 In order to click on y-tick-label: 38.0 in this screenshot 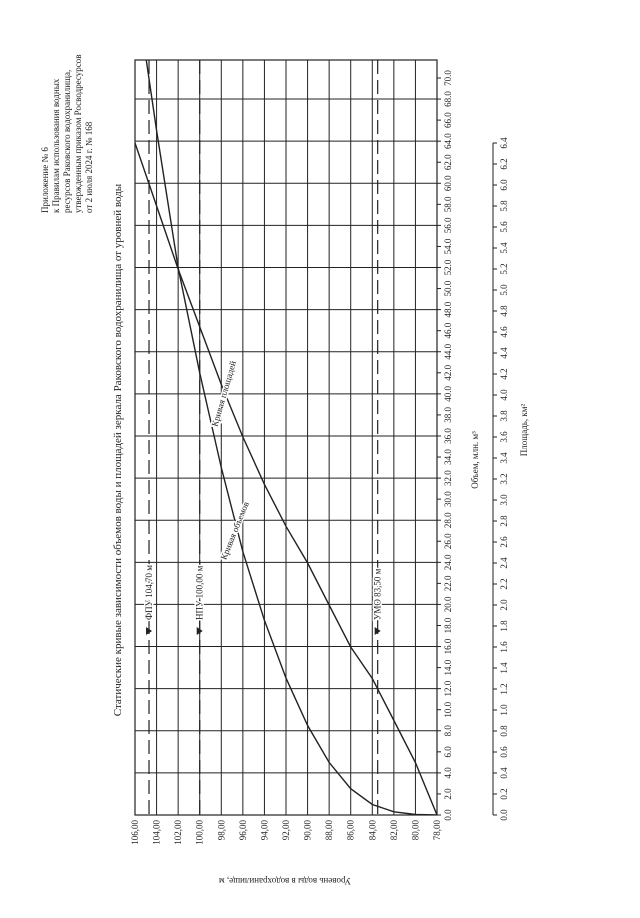, I will do `click(448, 415)`.